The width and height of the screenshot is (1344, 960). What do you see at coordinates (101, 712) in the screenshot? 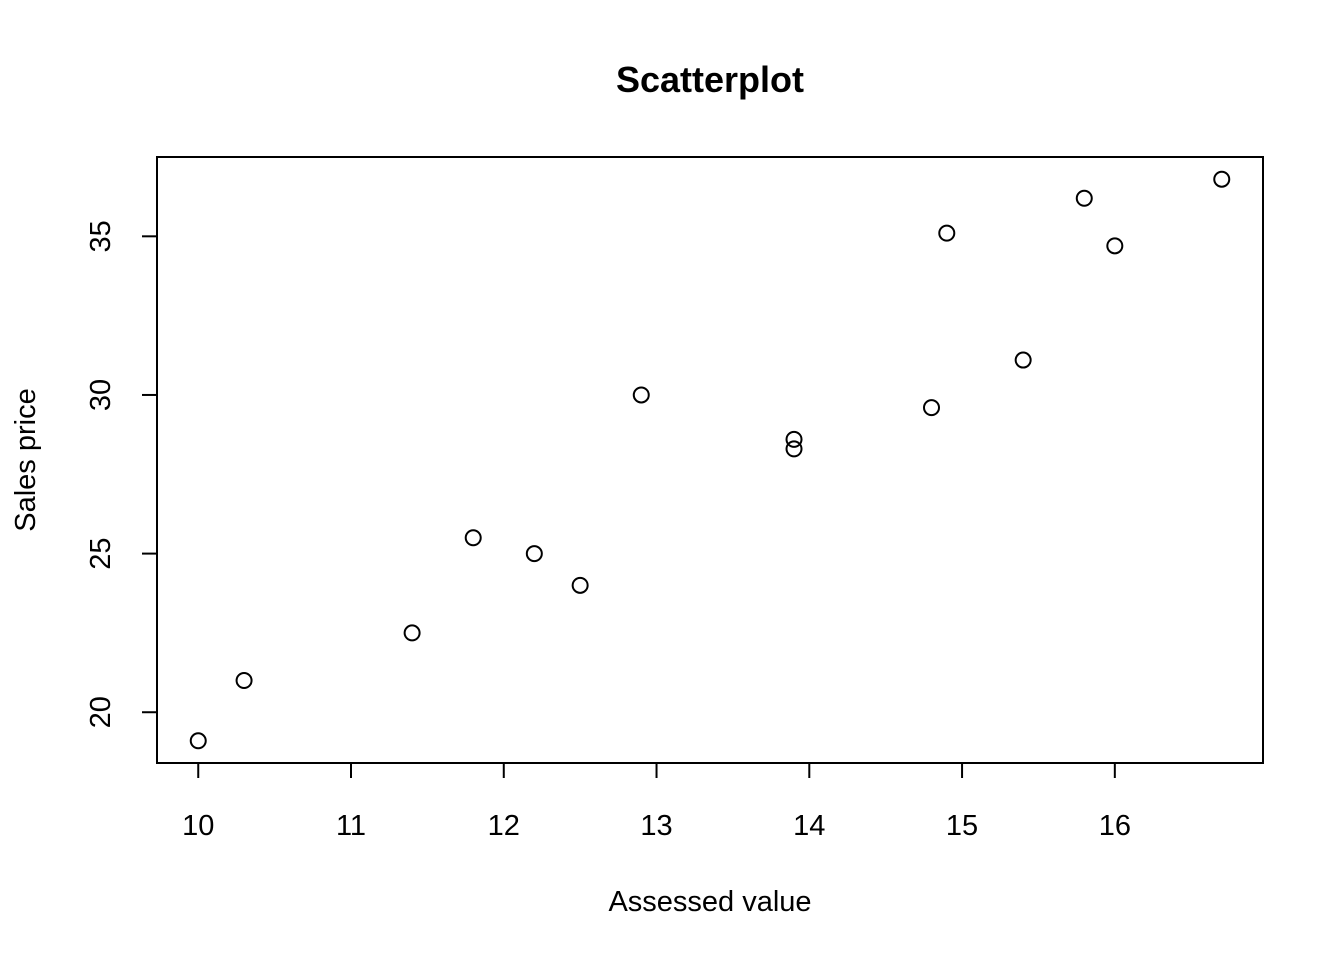
I see `y-tick-label: 20` at bounding box center [101, 712].